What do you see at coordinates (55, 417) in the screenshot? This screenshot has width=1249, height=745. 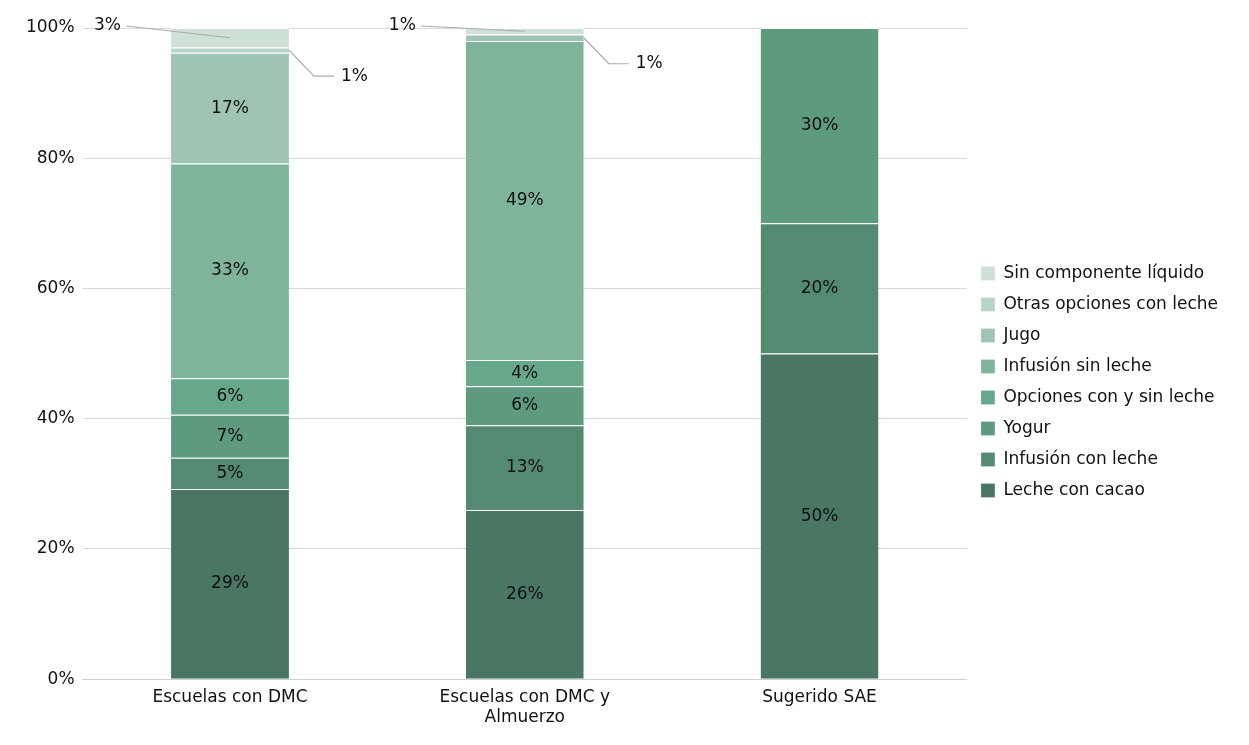 I see `y-tick-label: 40%` at bounding box center [55, 417].